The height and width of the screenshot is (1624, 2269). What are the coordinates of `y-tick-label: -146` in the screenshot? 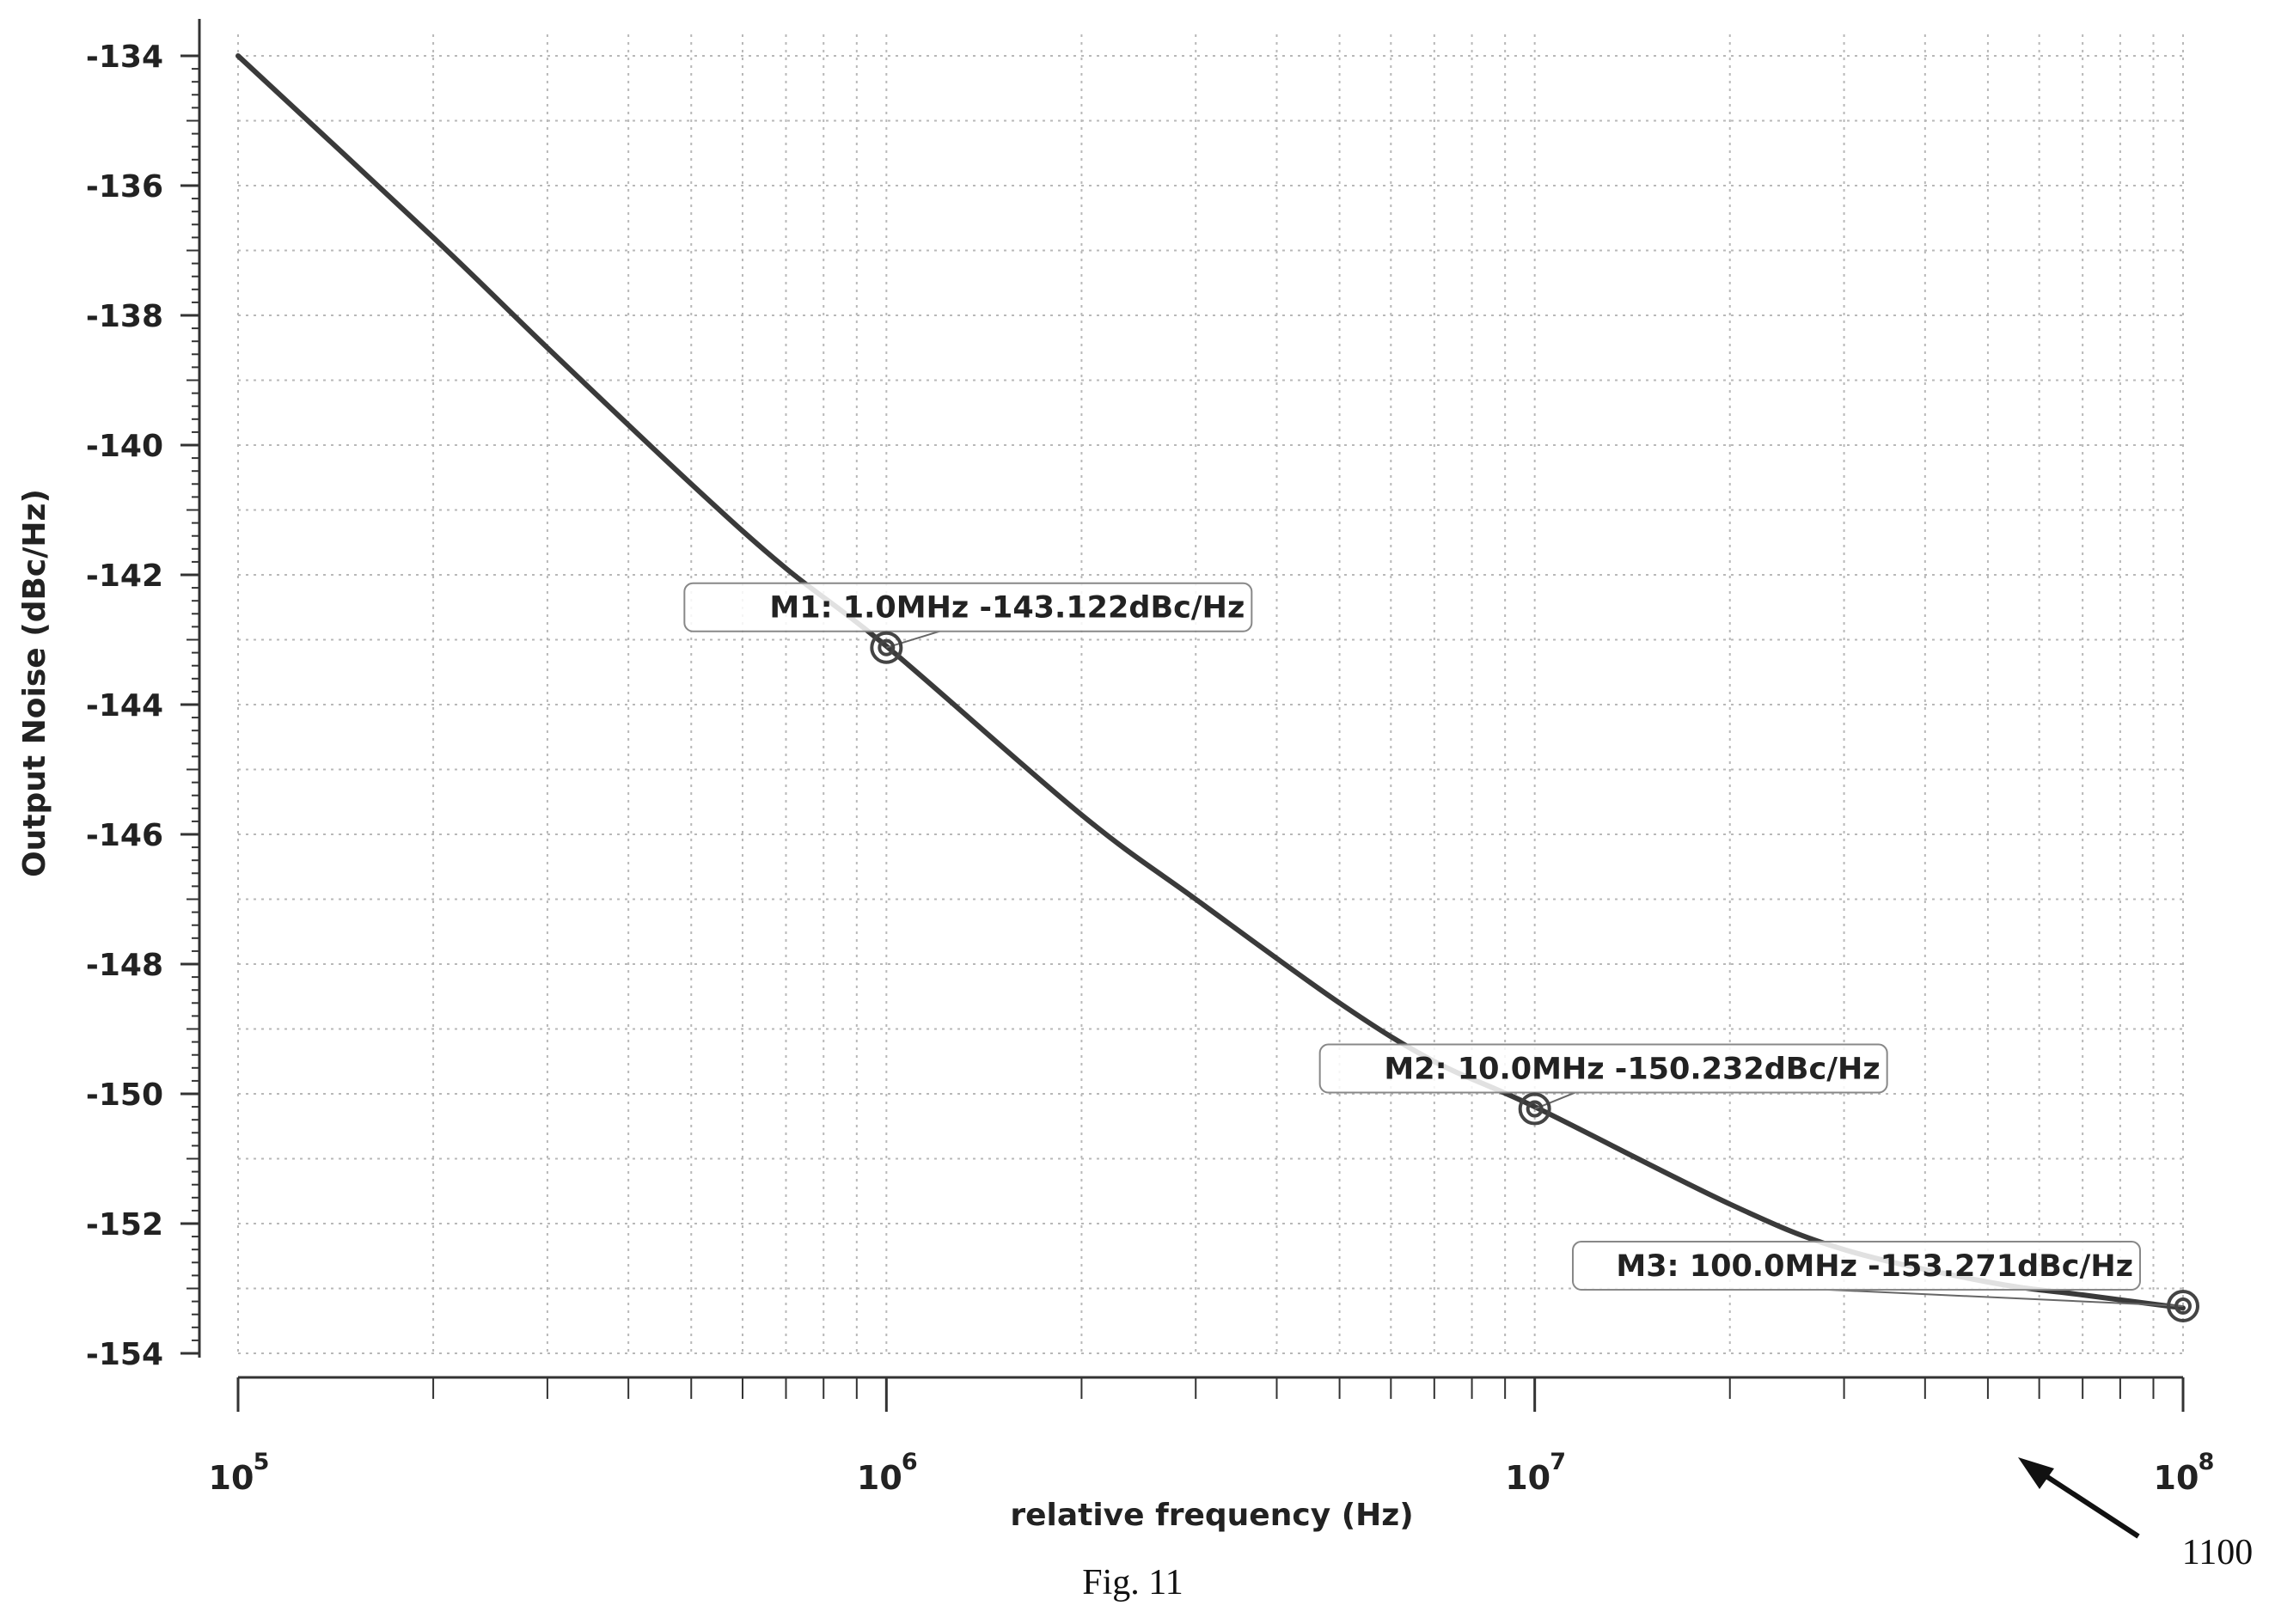 It's located at (124, 835).